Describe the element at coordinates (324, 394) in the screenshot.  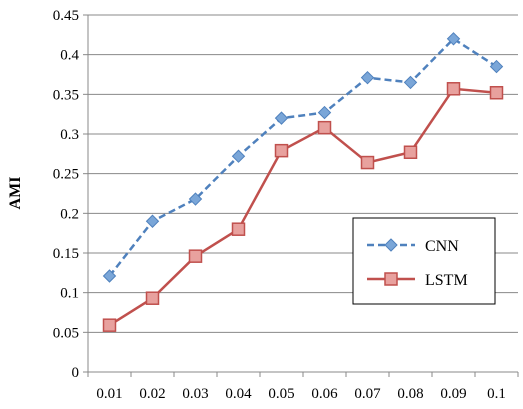
I see `x-tick-label: 0.06` at that location.